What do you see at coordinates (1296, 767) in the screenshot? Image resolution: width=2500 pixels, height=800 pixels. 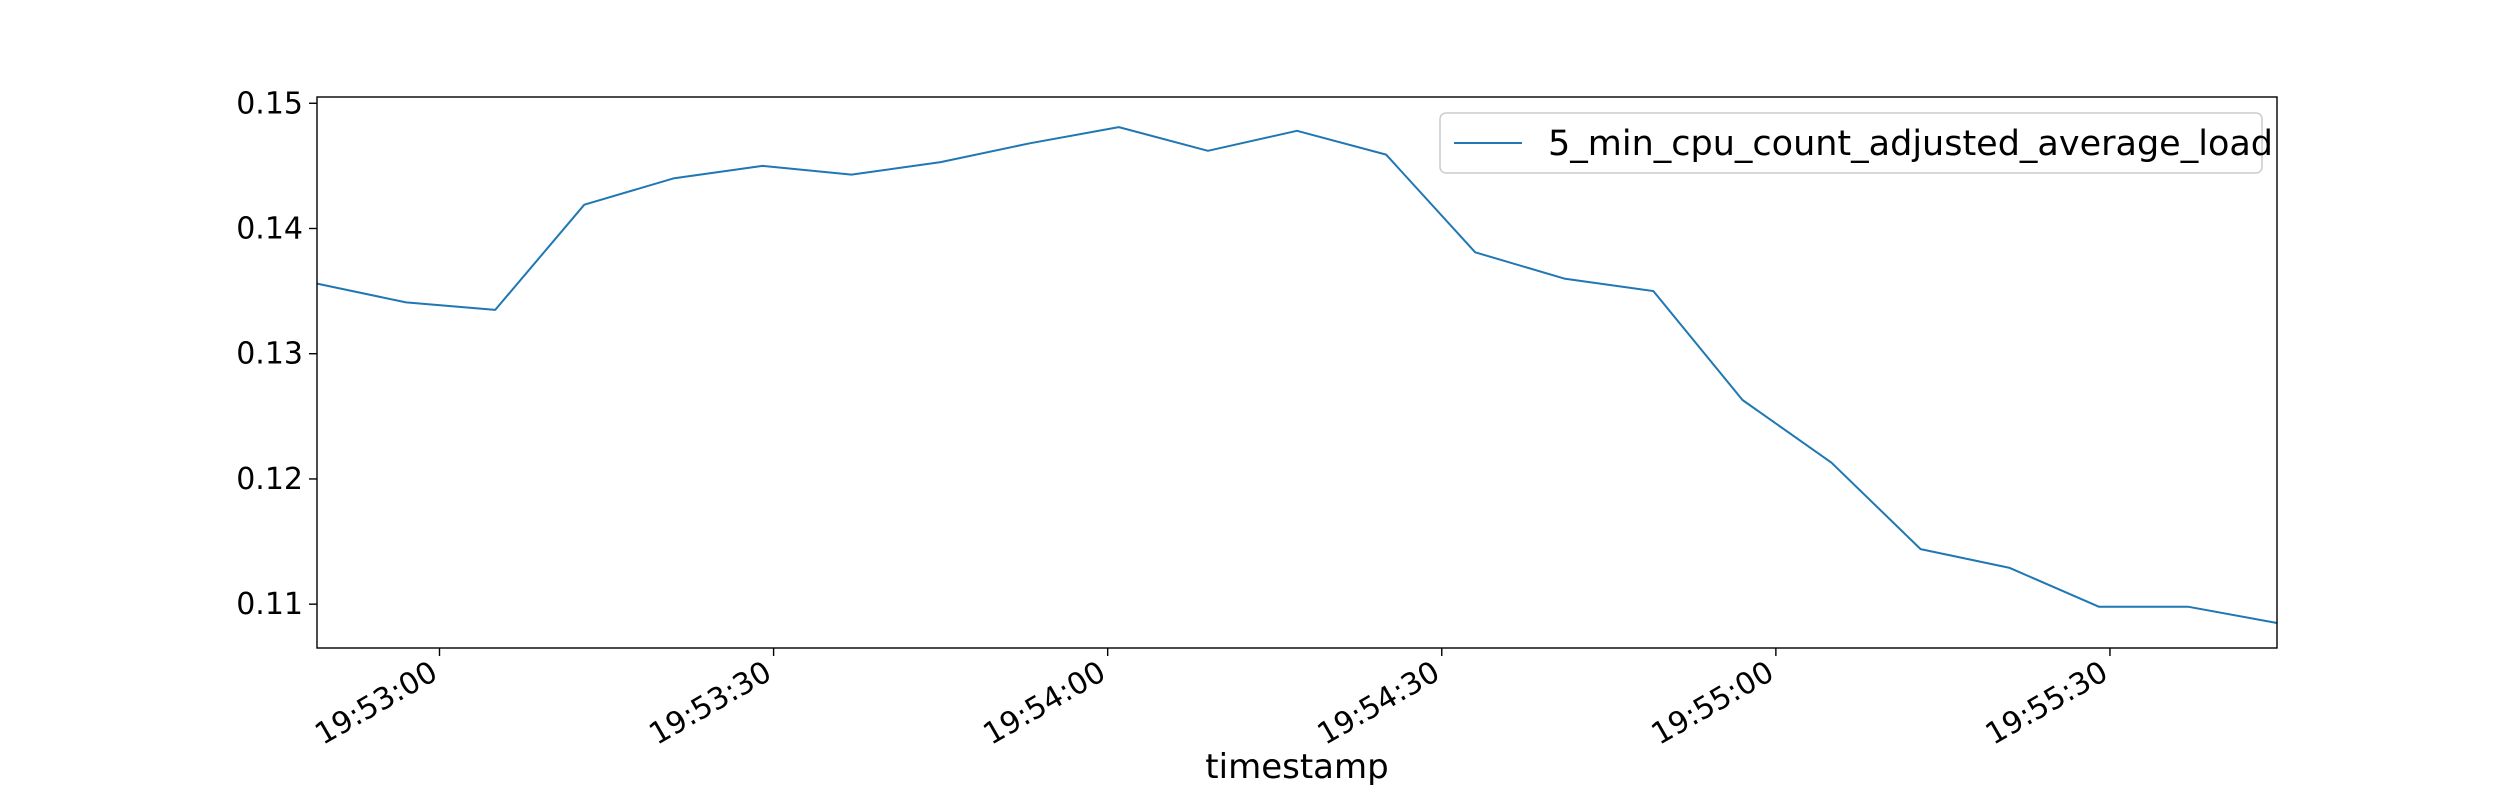 I see `x-axis-label: timestamp` at bounding box center [1296, 767].